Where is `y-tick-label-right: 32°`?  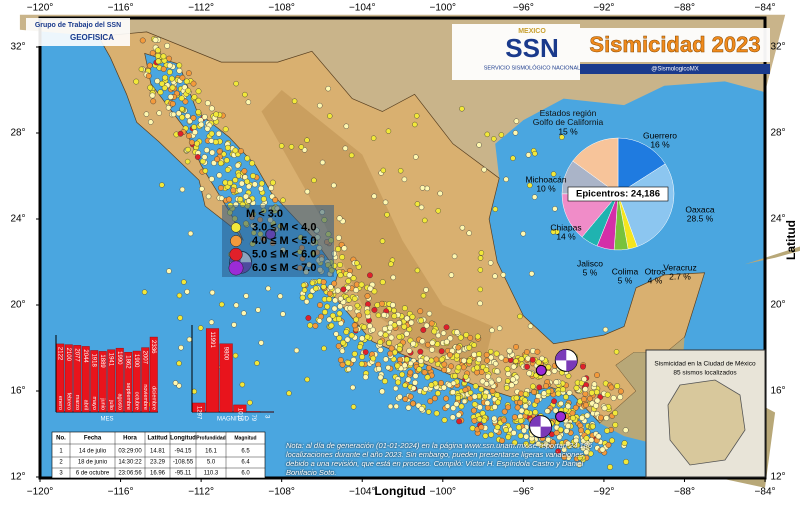 y-tick-label-right: 32° is located at coordinates (777, 47).